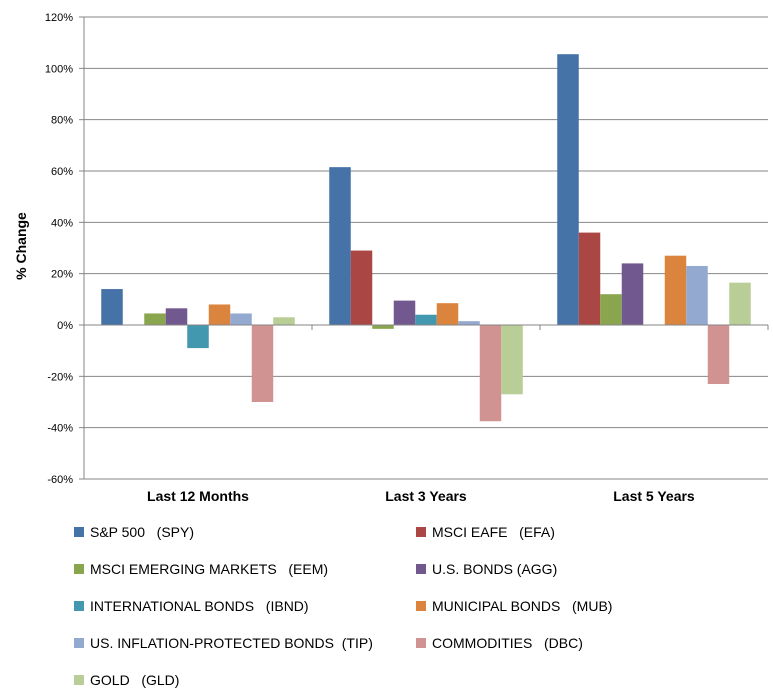 Image resolution: width=773 pixels, height=694 pixels. I want to click on y-tick-label: -60%, so click(60, 480).